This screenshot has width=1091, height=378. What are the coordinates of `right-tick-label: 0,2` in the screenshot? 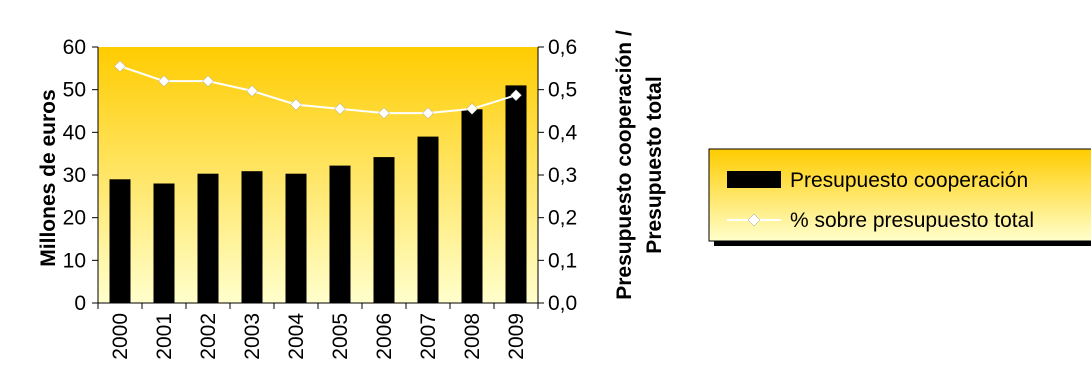 It's located at (562, 218).